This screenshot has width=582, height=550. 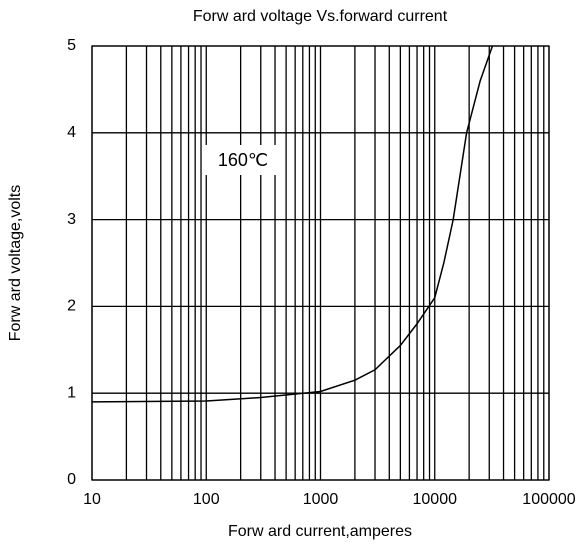 I want to click on x-tick-label: 100000, so click(x=548, y=499).